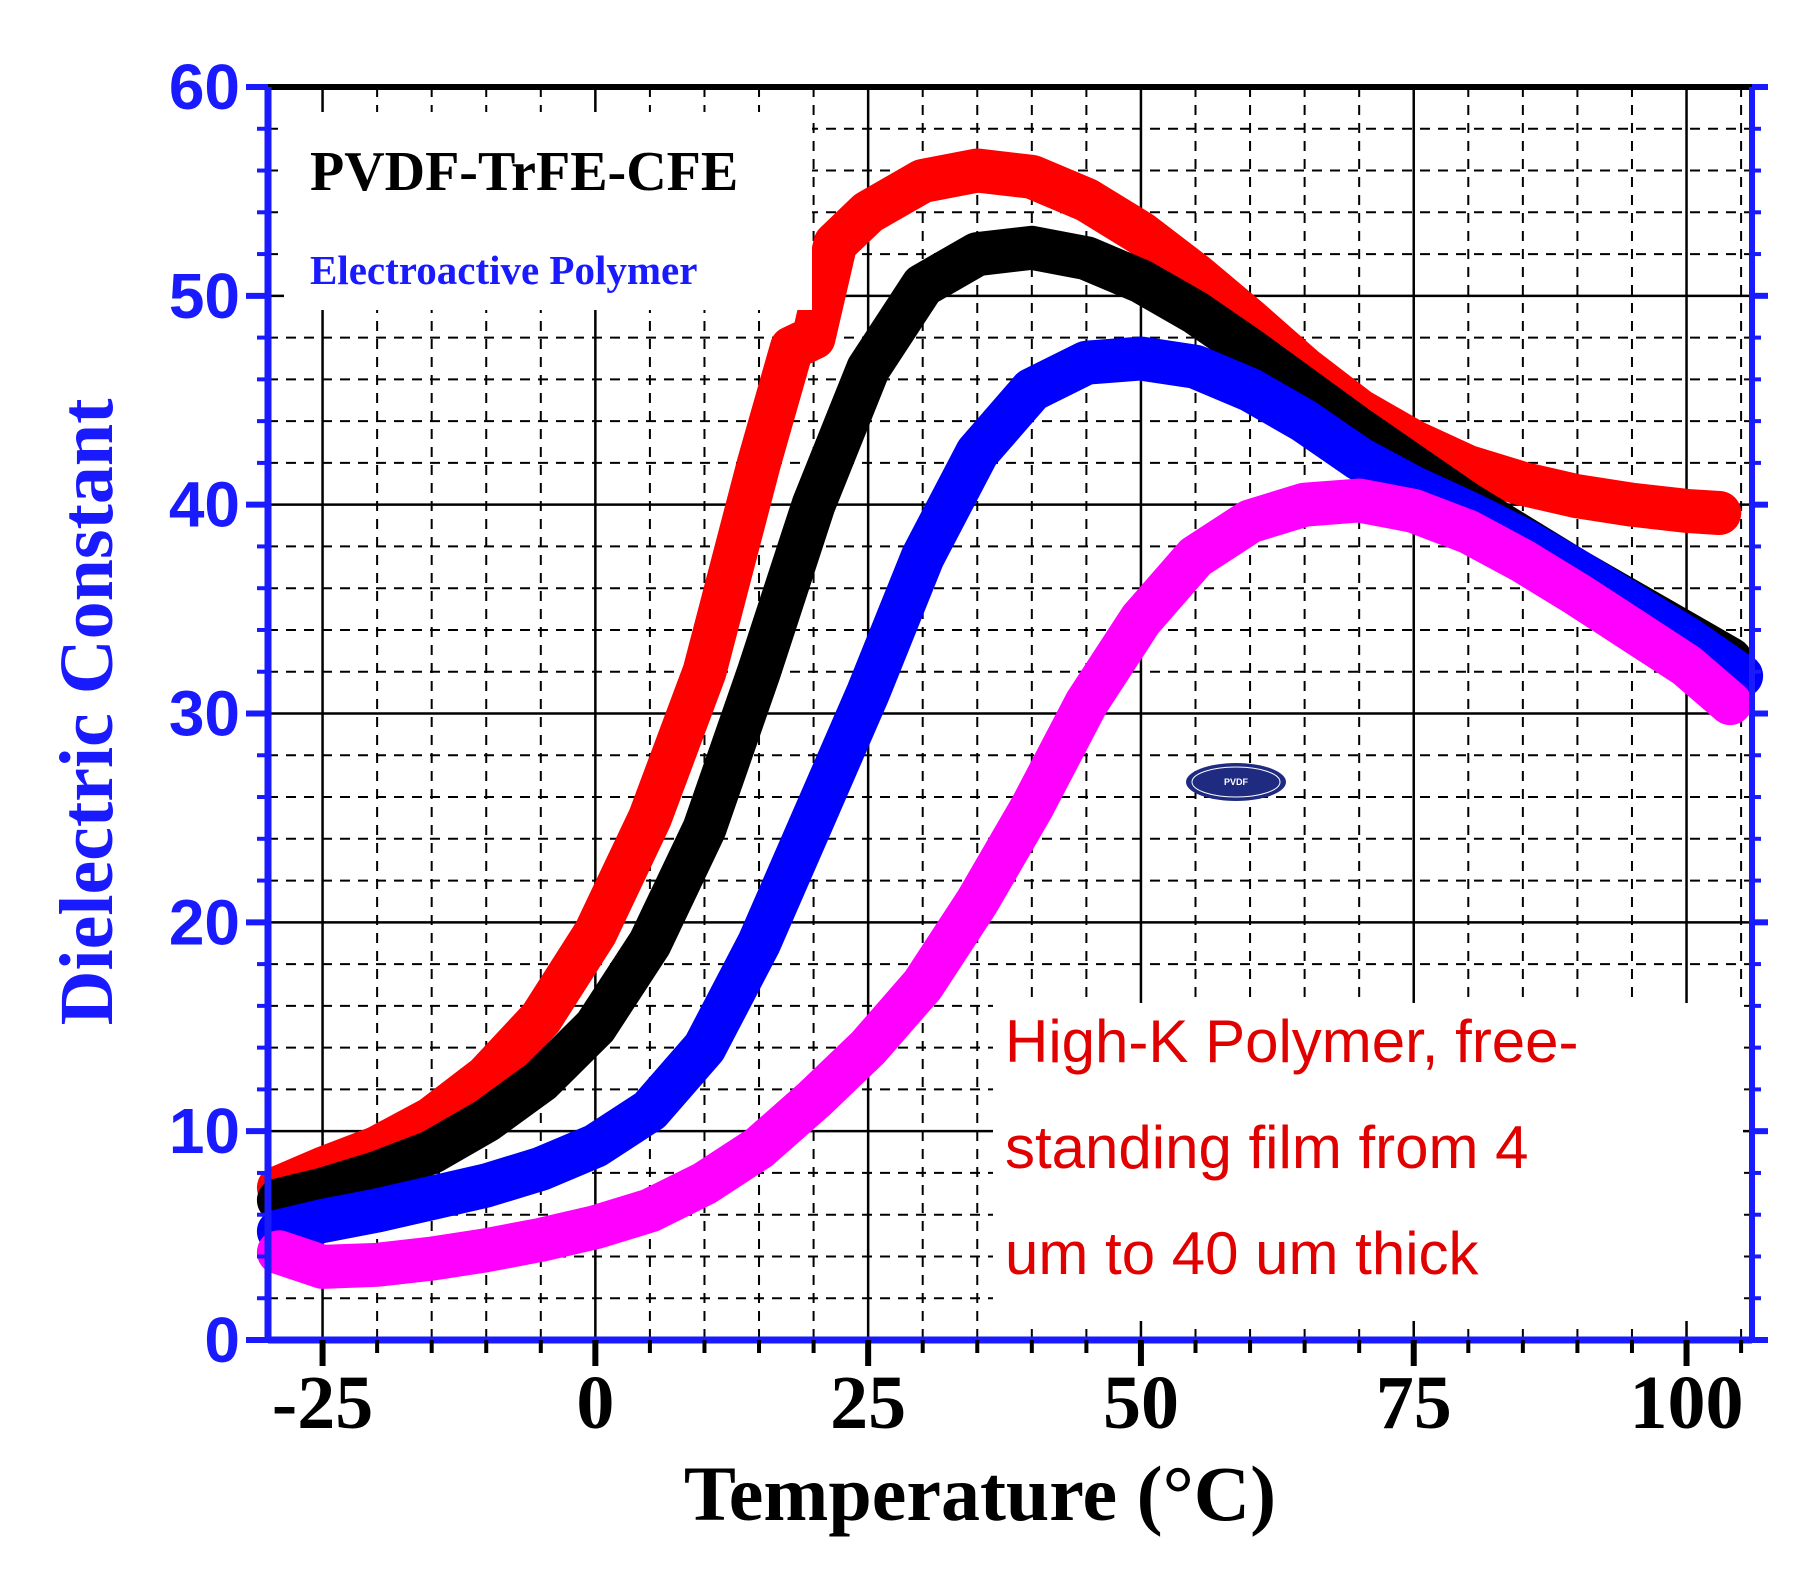  What do you see at coordinates (204, 505) in the screenshot?
I see `y-tick-label: 40` at bounding box center [204, 505].